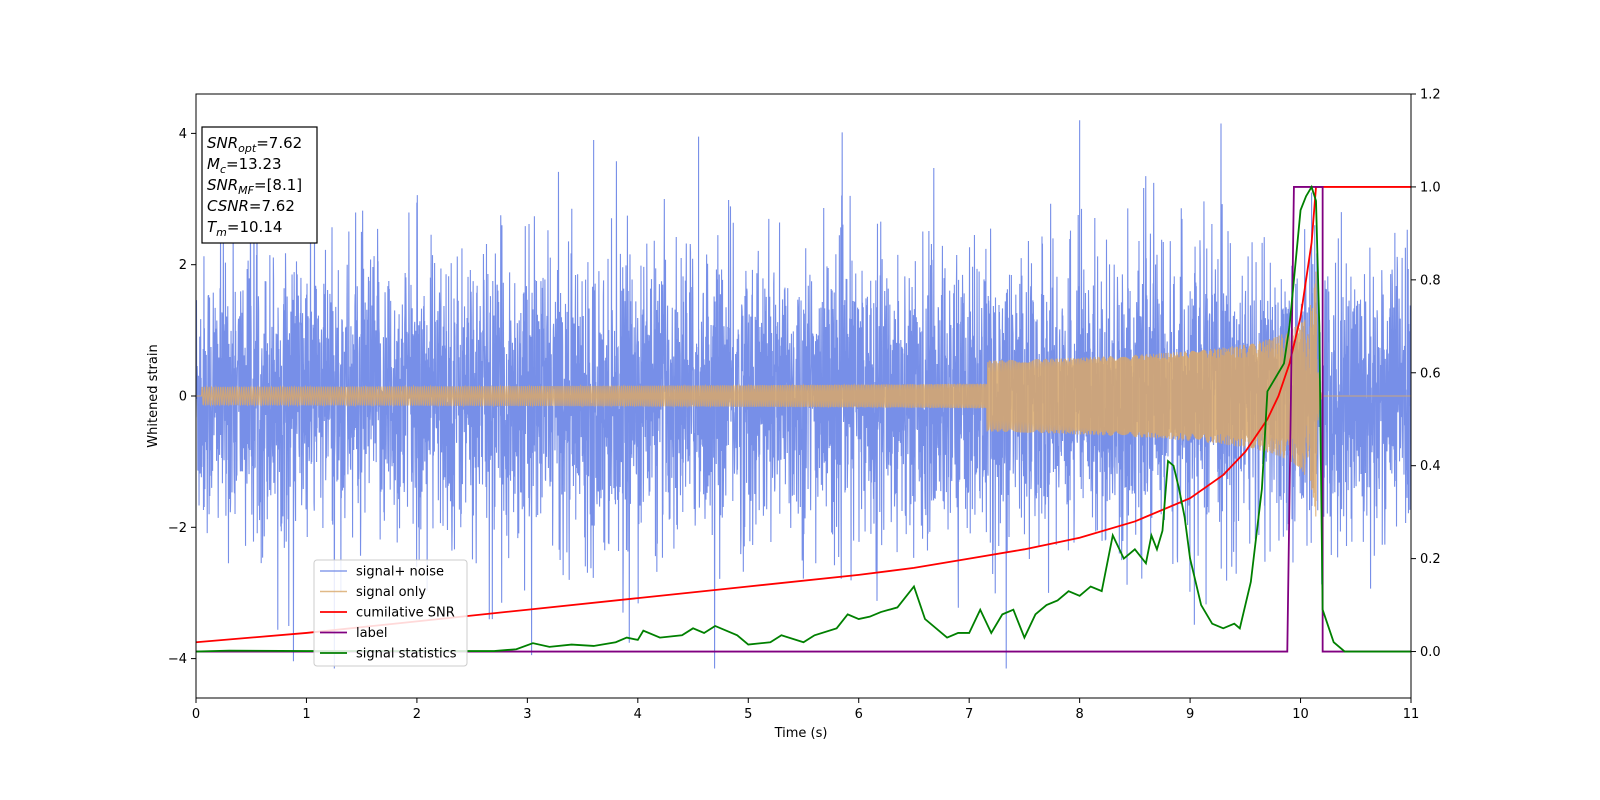 The width and height of the screenshot is (1600, 800). I want to click on legend-entry: label, so click(371, 633).